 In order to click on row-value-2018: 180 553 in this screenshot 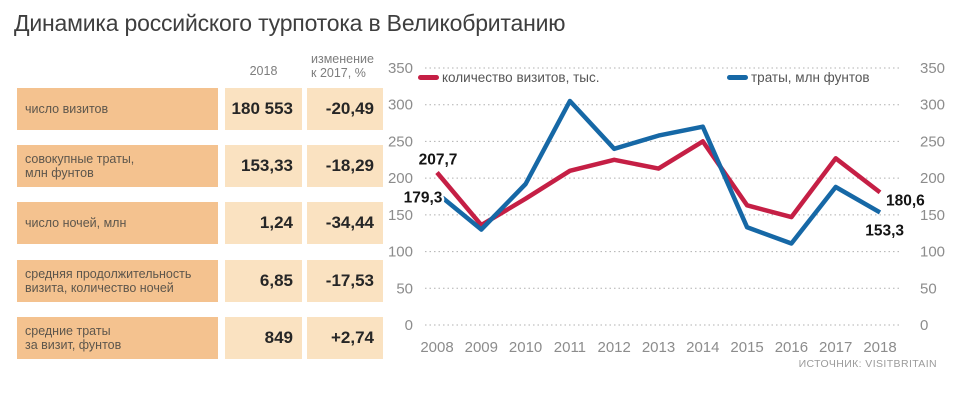, I will do `click(263, 109)`.